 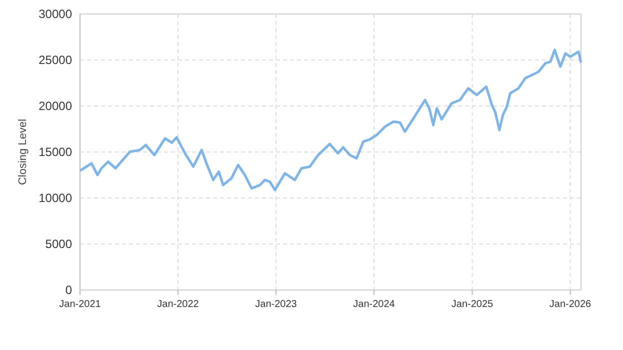 I want to click on x-tick-label: Jan-2023, so click(x=276, y=304).